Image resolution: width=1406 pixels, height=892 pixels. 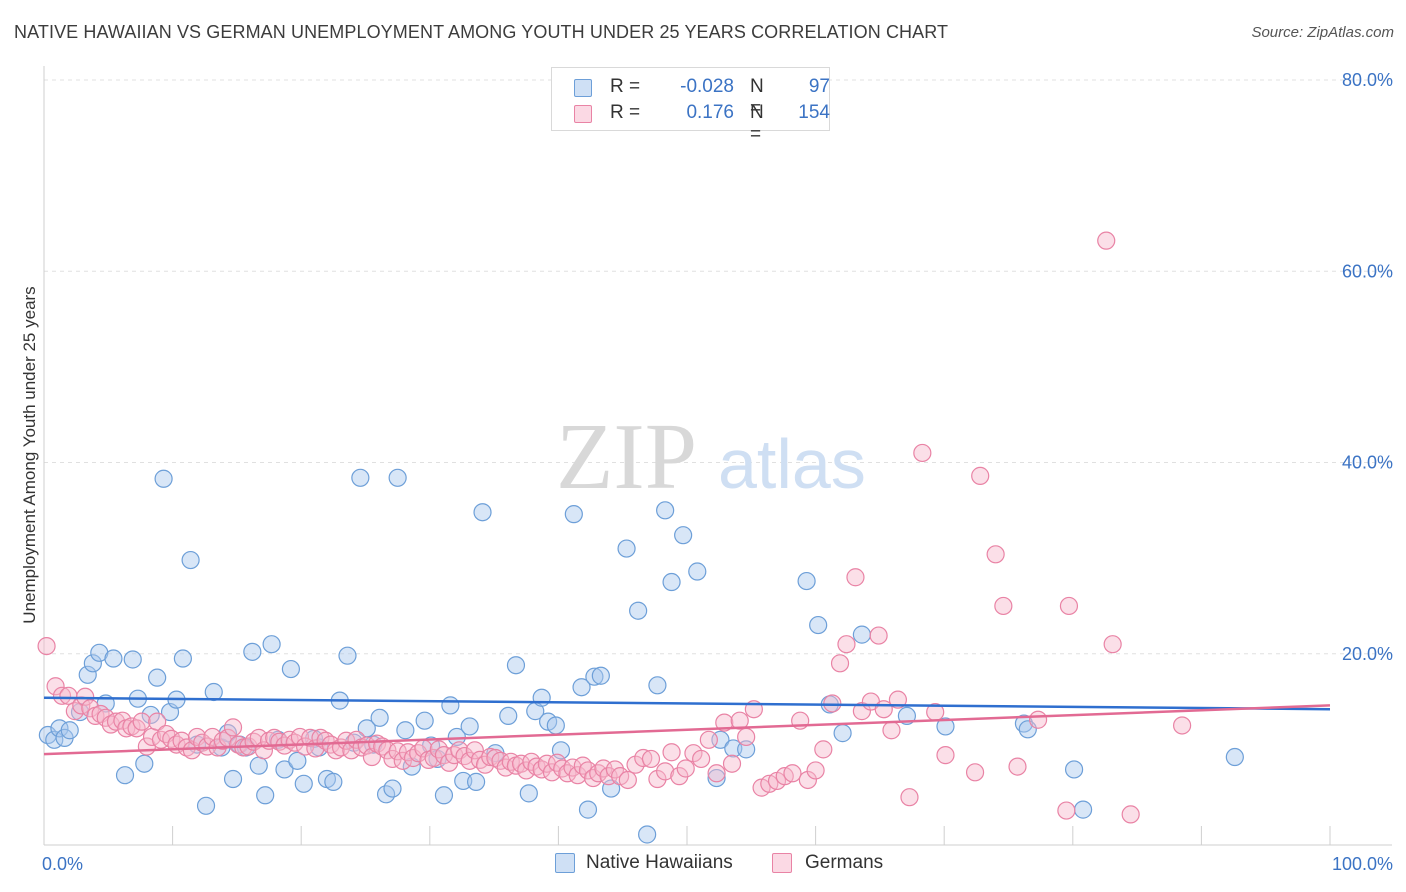 What do you see at coordinates (814, 112) in the screenshot?
I see `n-value: 154` at bounding box center [814, 112].